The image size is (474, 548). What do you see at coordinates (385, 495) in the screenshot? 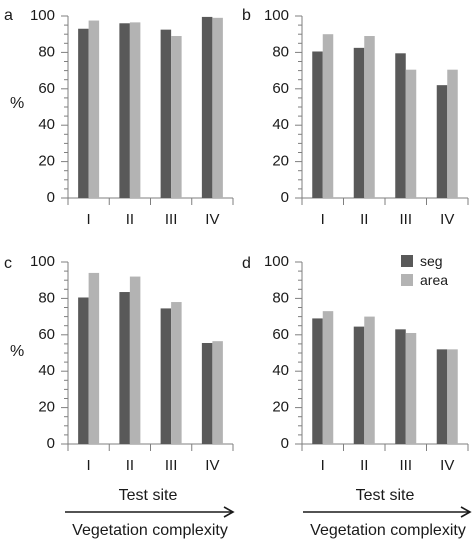
I see `x-axis-title-right: Test site` at bounding box center [385, 495].